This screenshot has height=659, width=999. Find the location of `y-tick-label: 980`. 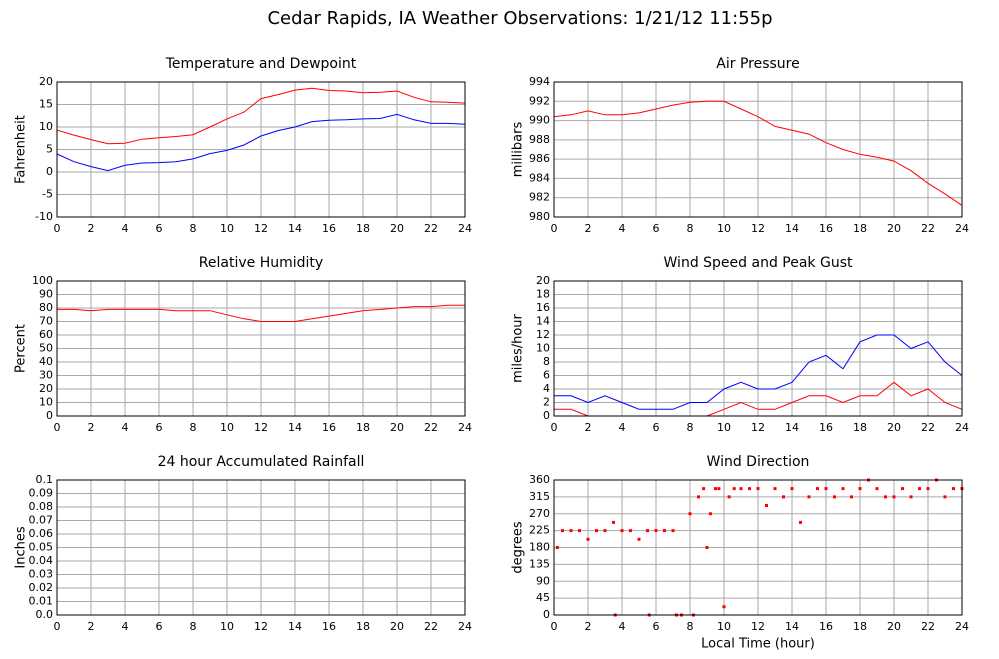

y-tick-label: 980 is located at coordinates (539, 216).